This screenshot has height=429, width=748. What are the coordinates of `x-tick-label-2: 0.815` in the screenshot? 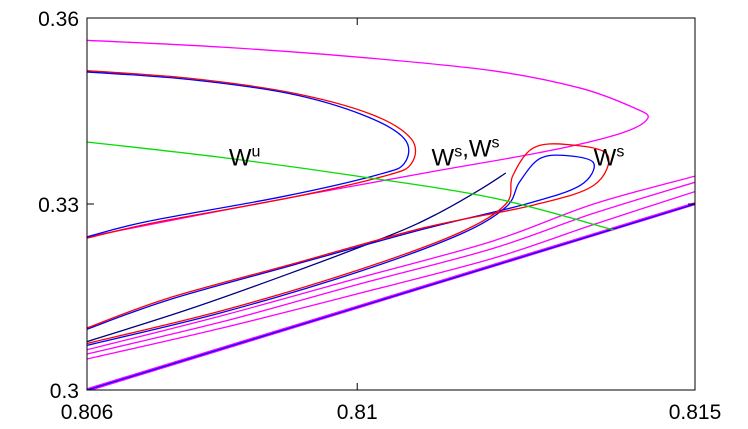 It's located at (695, 412).